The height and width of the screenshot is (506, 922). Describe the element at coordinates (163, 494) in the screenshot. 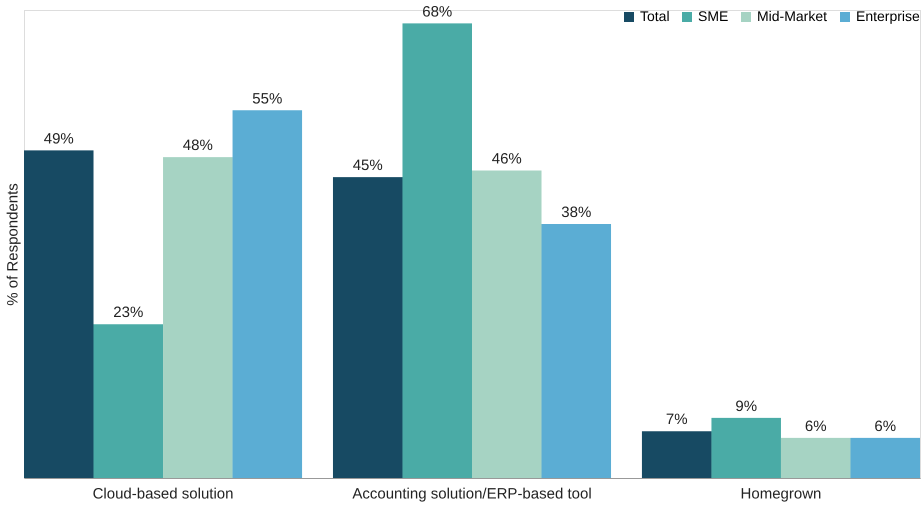

I see `x-tick-label: Cloud-based solution` at that location.